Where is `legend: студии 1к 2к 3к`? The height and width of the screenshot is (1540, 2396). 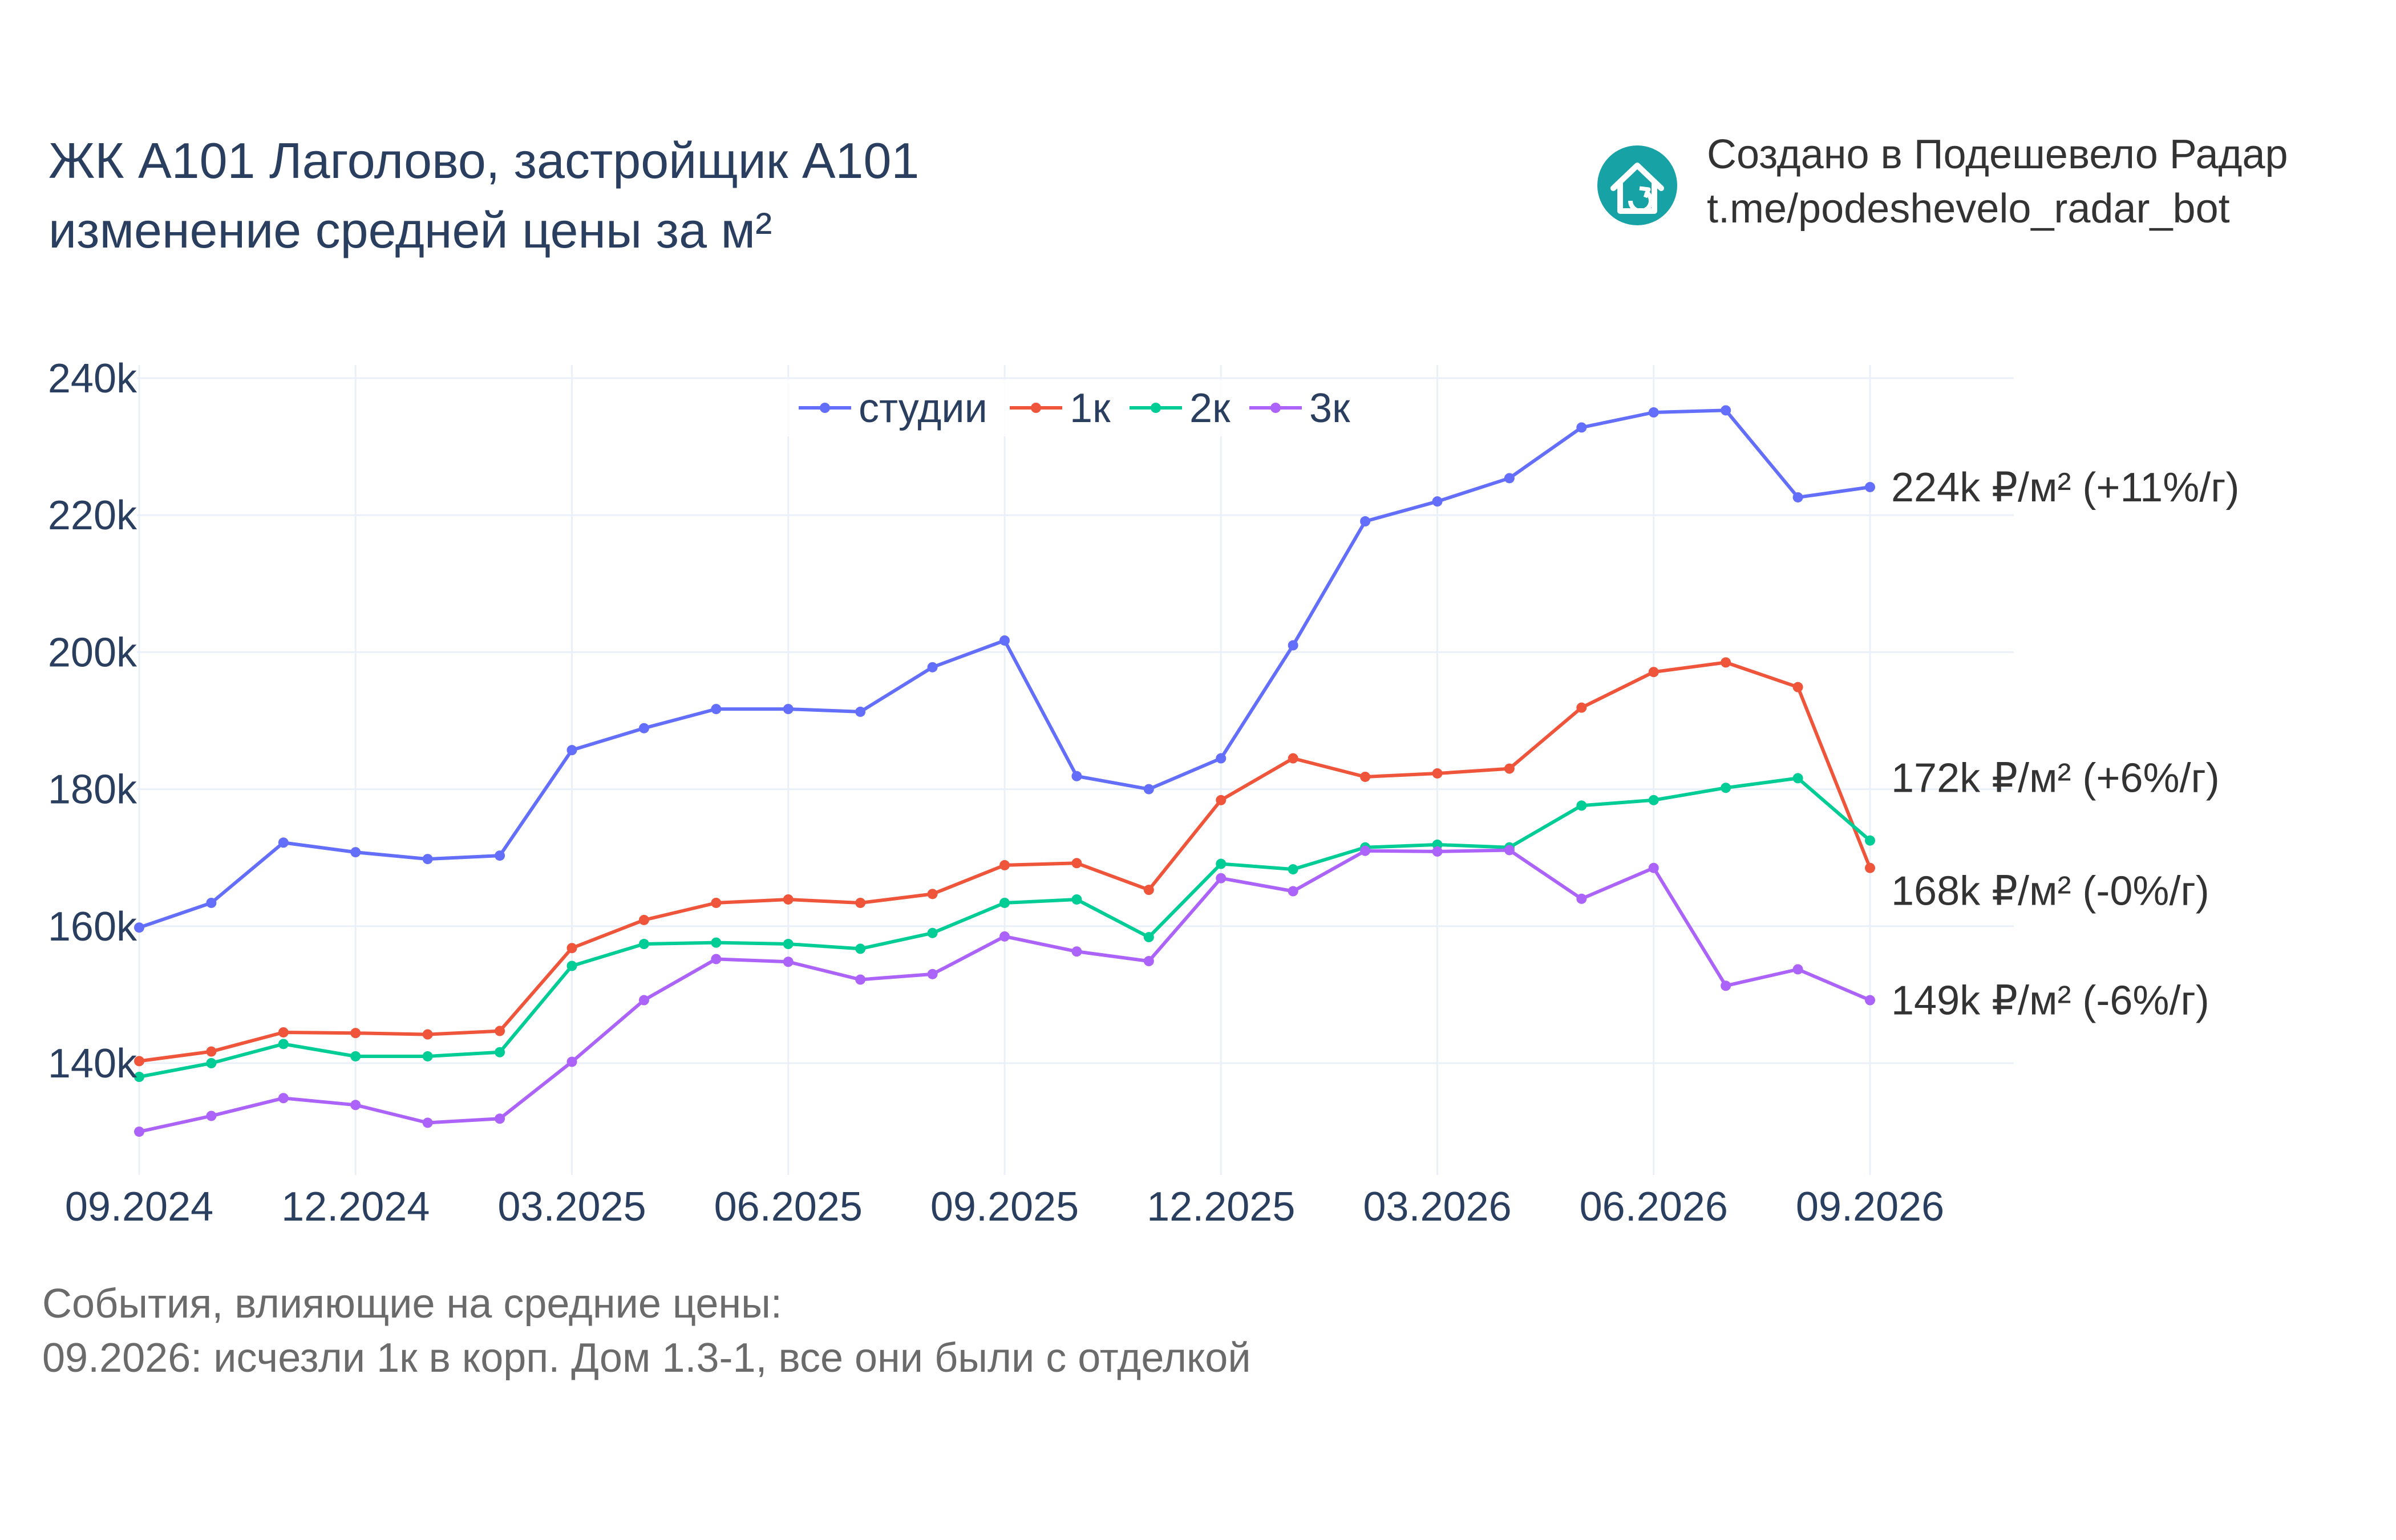 legend: студии 1к 2к 3к is located at coordinates (1072, 408).